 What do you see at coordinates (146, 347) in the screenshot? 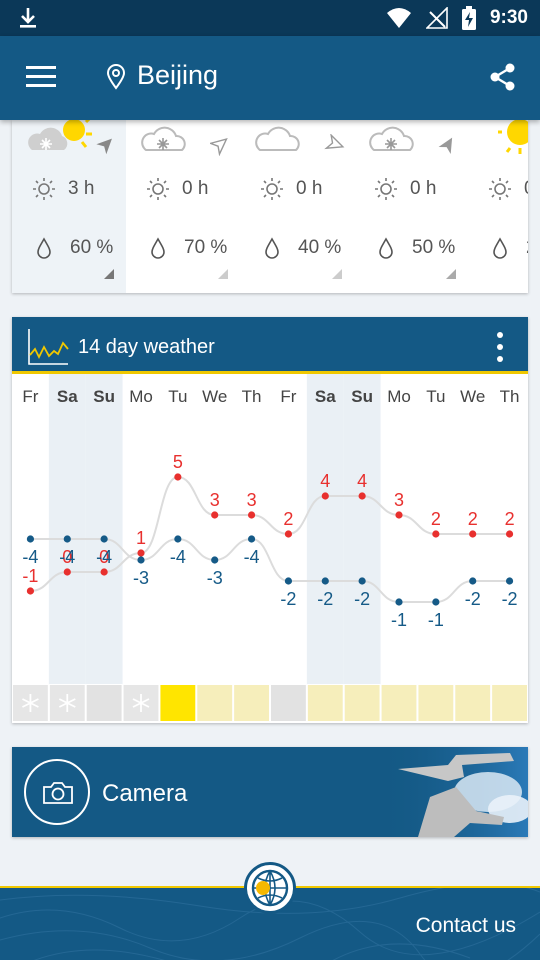
I see `forecast-title: 14 day weather` at bounding box center [146, 347].